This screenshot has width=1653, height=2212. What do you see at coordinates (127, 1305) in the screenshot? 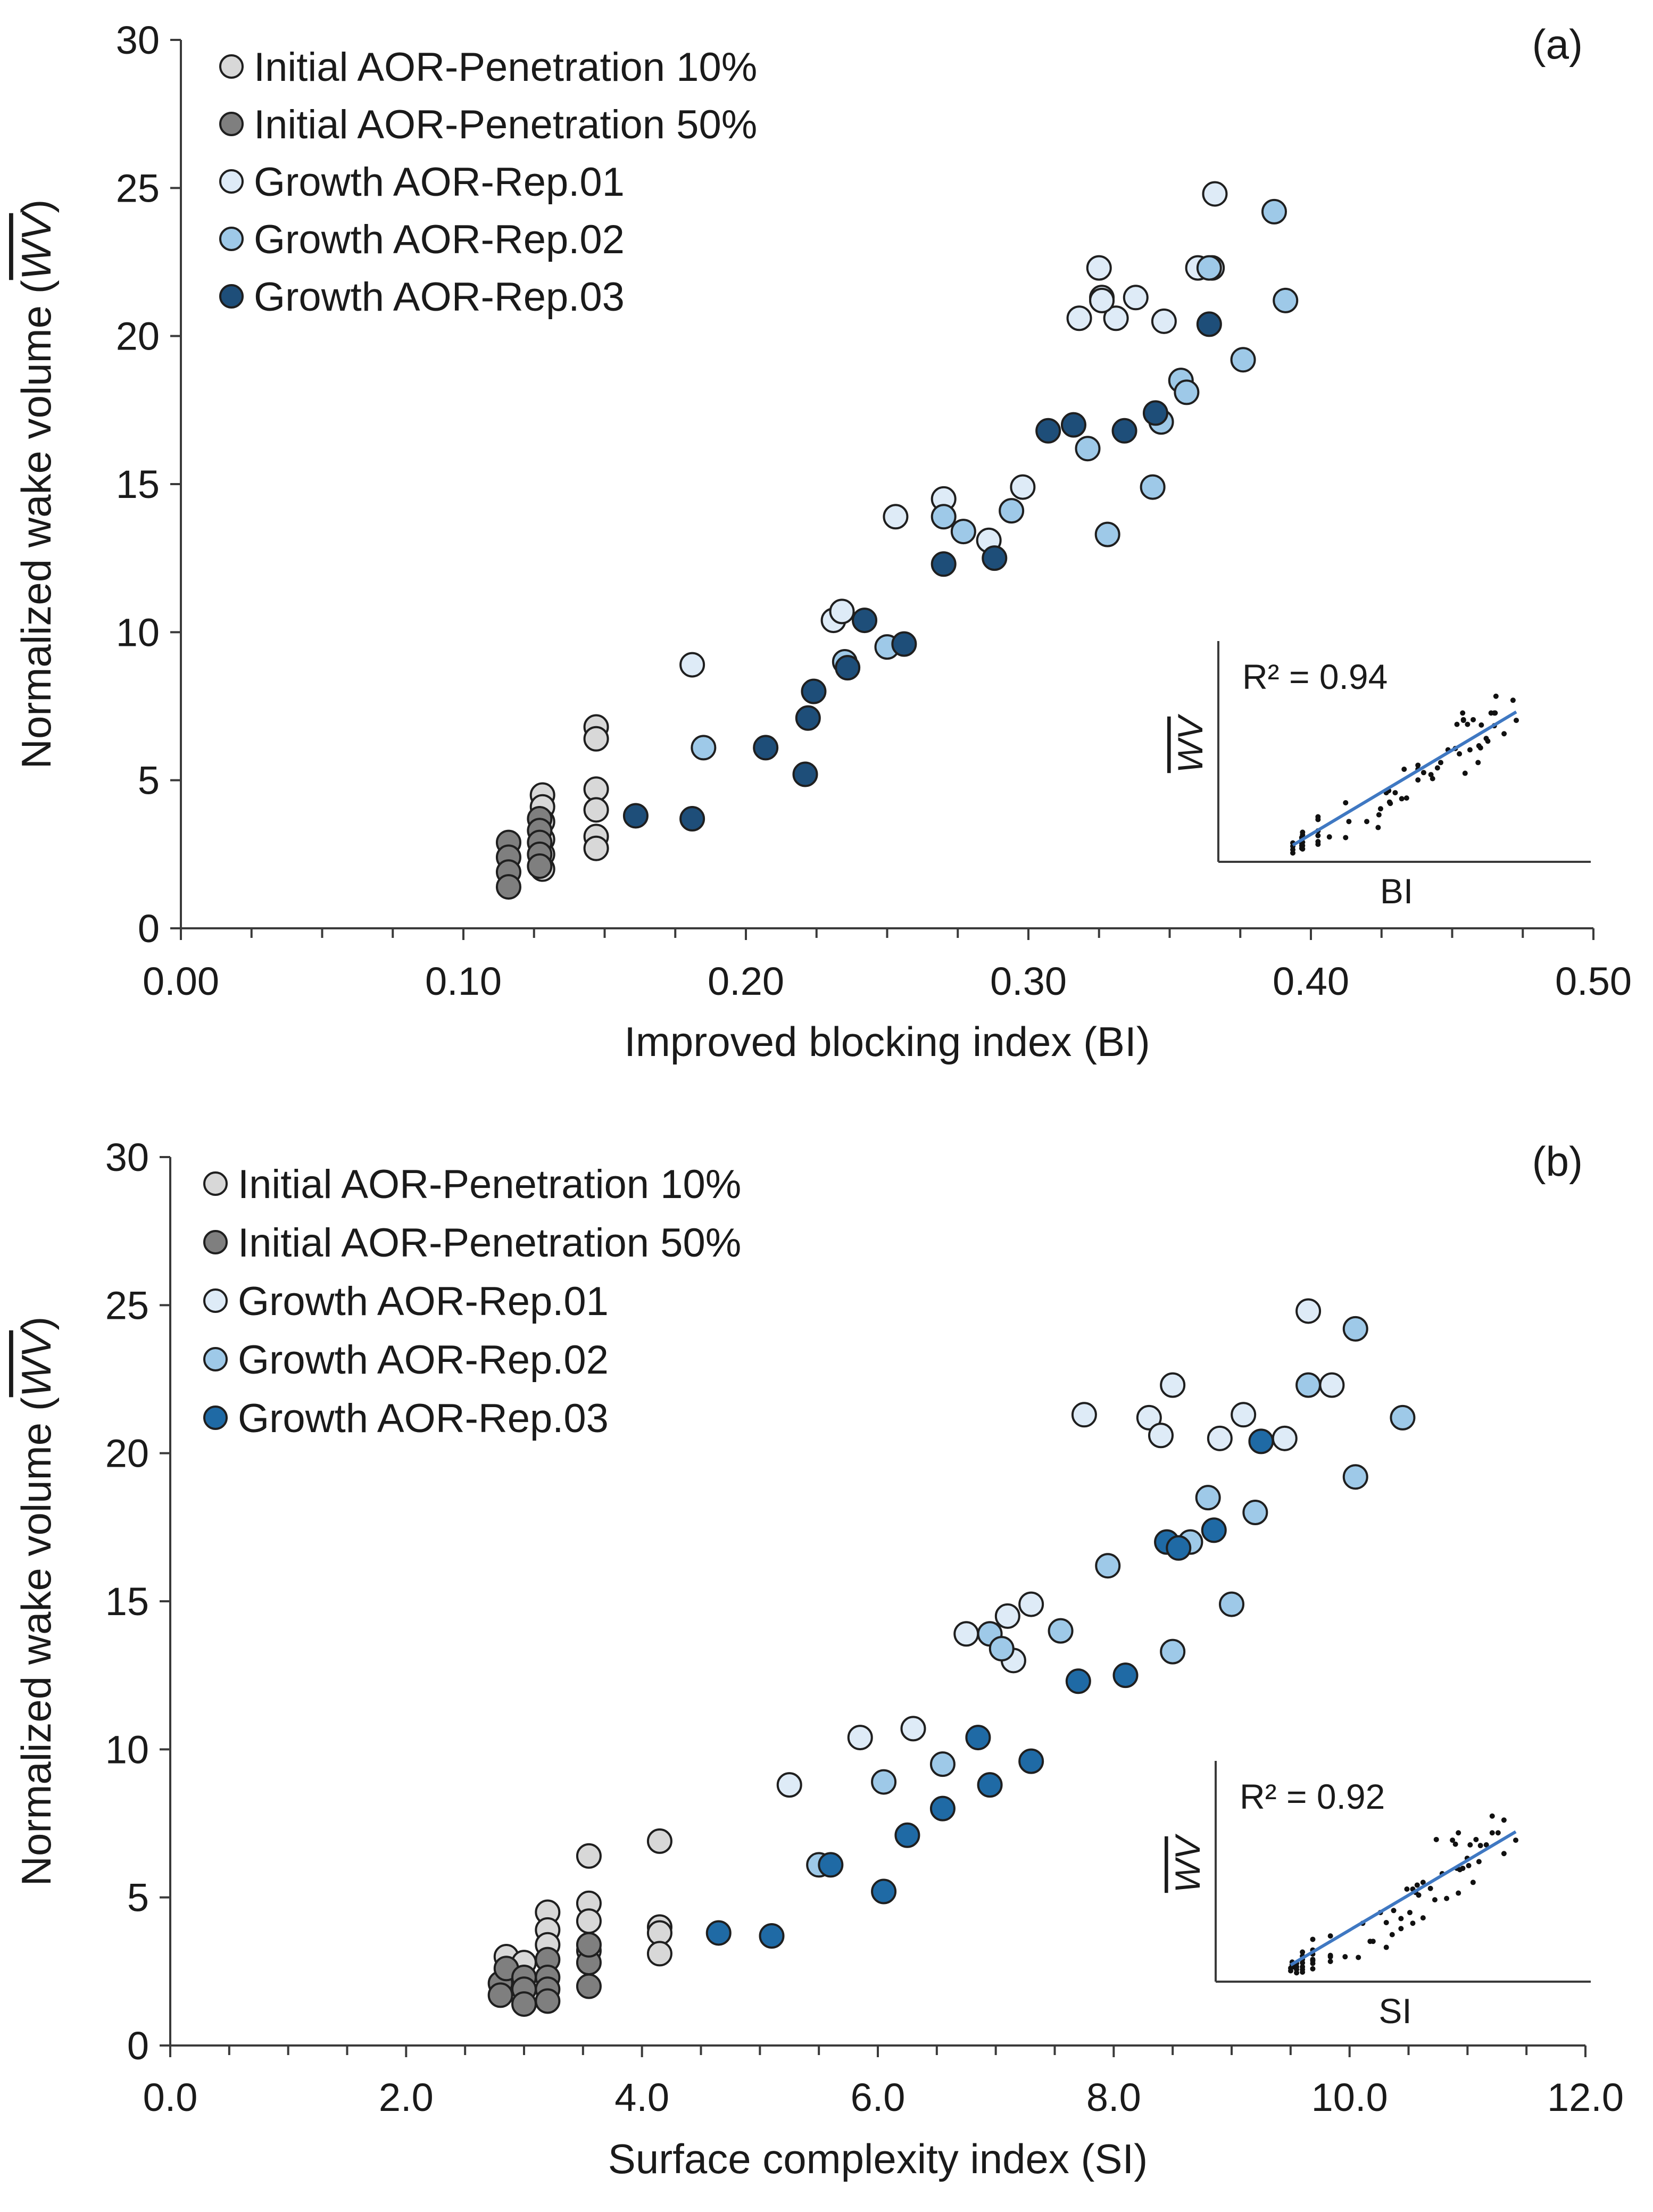
I see `y-tick-label: 25` at bounding box center [127, 1305].